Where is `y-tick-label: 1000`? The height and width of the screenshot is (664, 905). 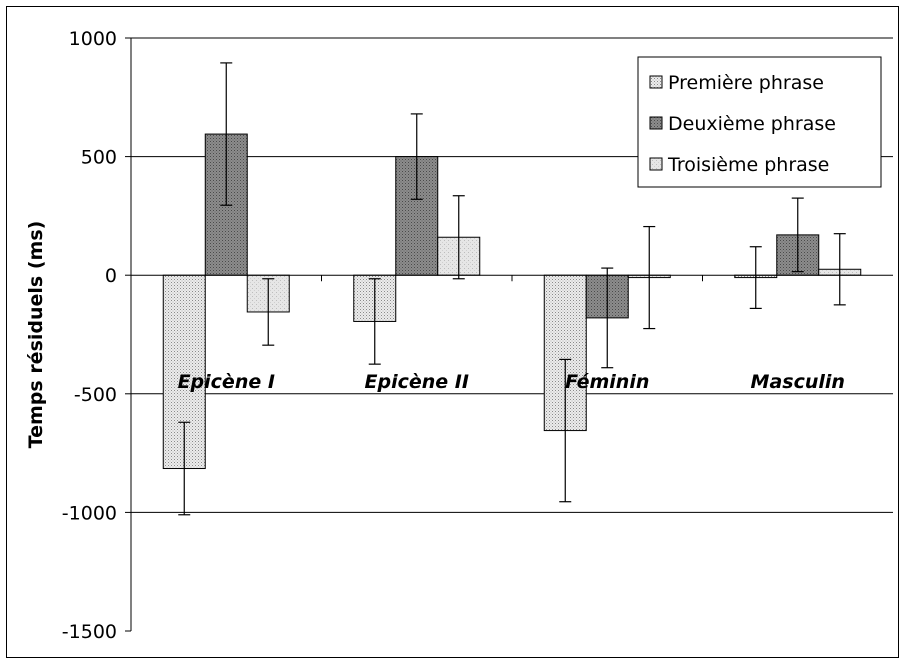 y-tick-label: 1000 is located at coordinates (93, 39).